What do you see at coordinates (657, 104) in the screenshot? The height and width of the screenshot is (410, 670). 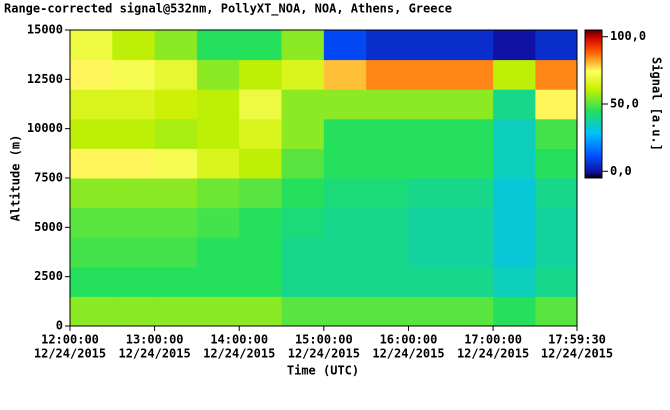 I see `colorbar-label: Signal [a.u.]` at bounding box center [657, 104].